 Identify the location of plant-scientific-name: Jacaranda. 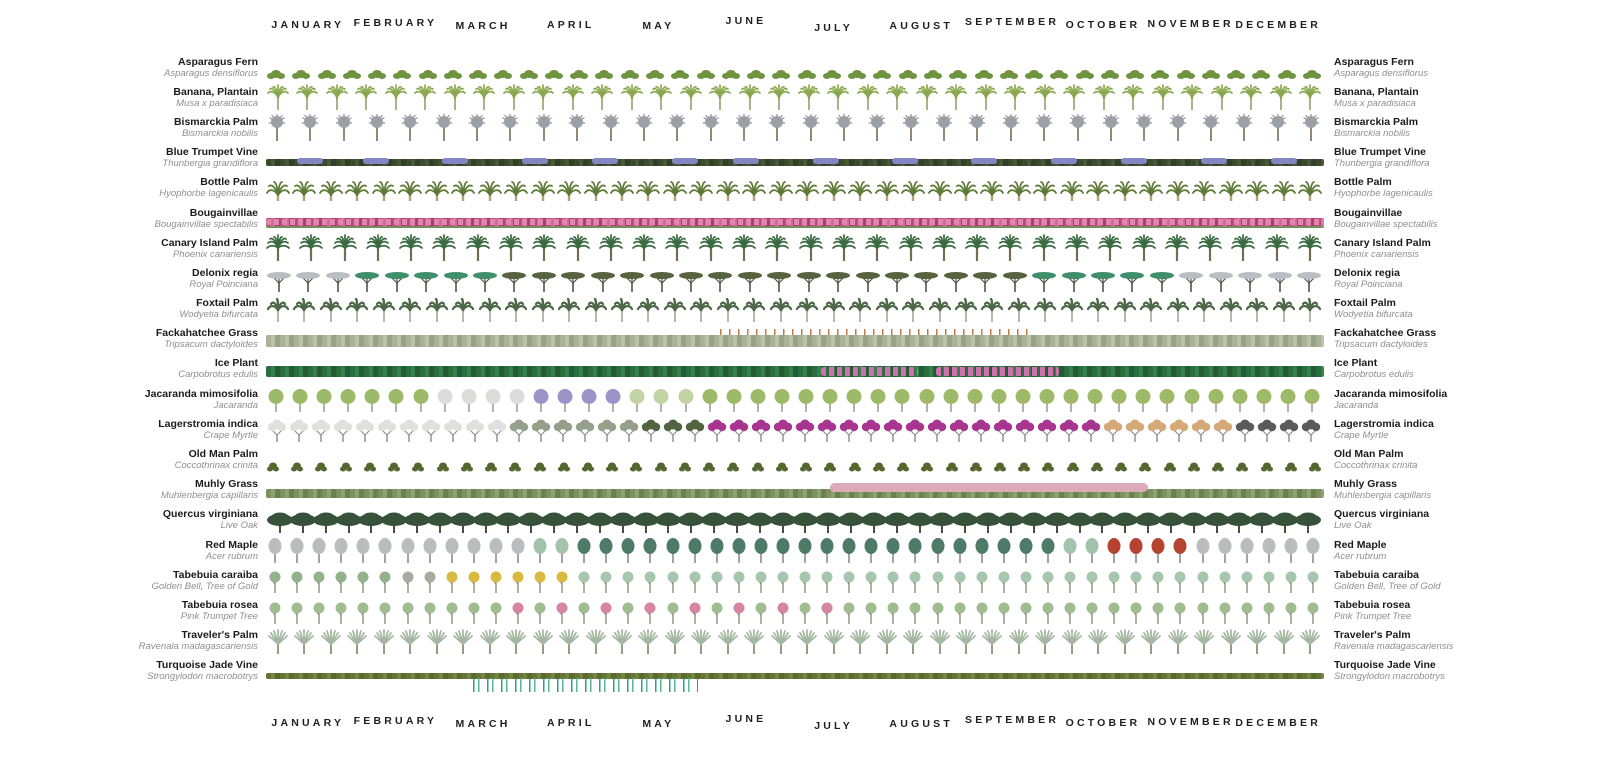
(1356, 405).